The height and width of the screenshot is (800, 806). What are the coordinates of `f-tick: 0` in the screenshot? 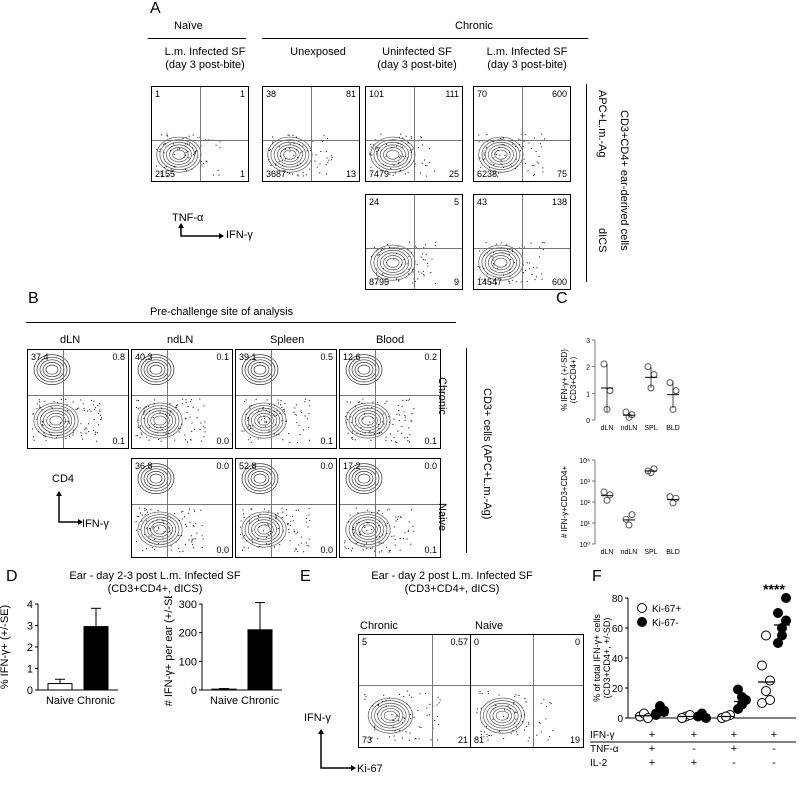 It's located at (620, 719).